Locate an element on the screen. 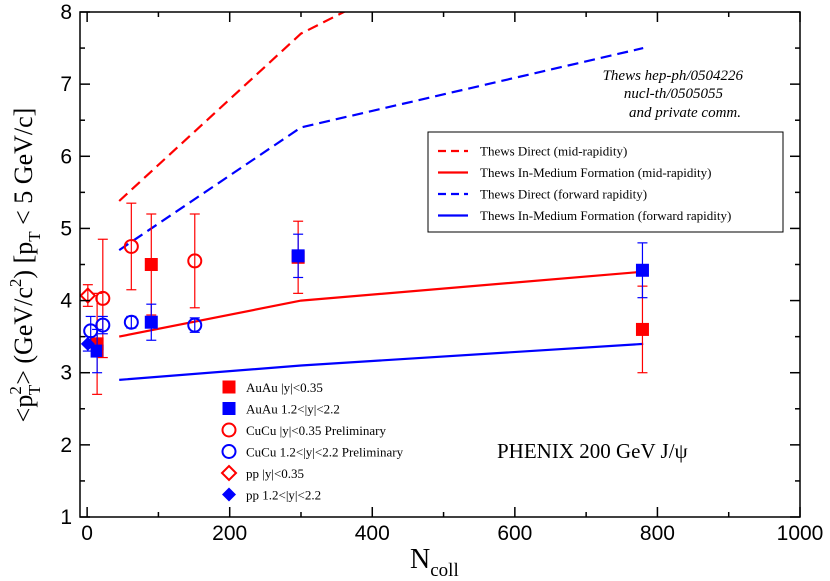  data-legend-label: AuAu |y|<0.35 is located at coordinates (284, 387).